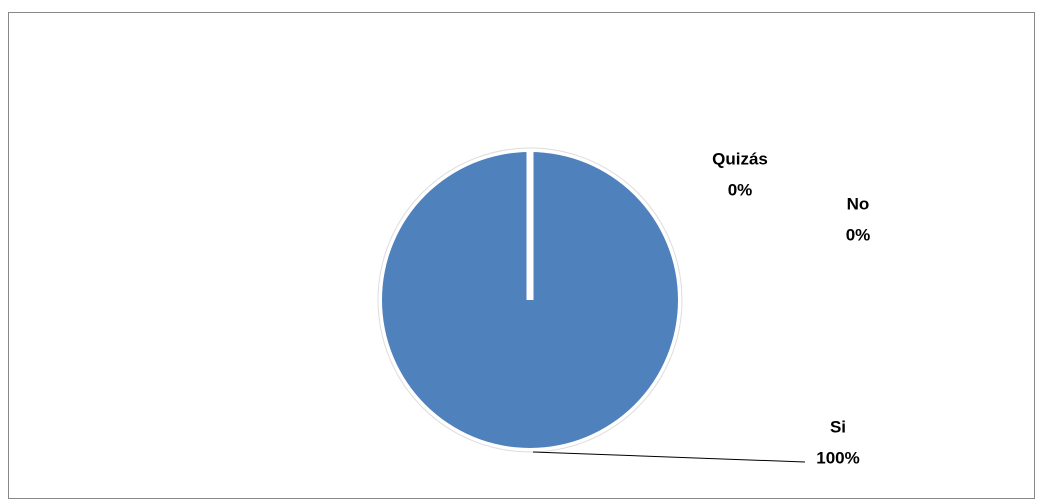 The image size is (1043, 504). What do you see at coordinates (838, 426) in the screenshot?
I see `data-label-category: Si` at bounding box center [838, 426].